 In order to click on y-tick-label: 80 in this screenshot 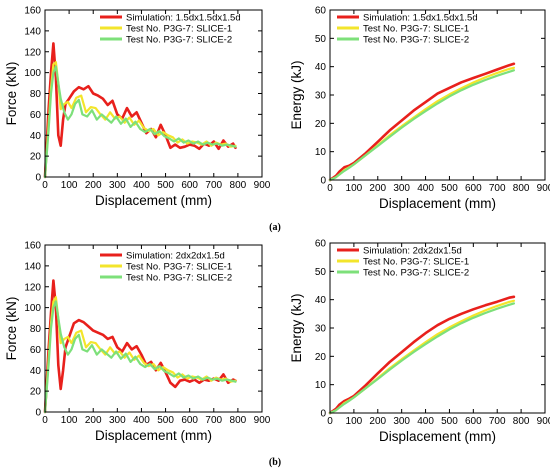, I will do `click(36, 329)`.